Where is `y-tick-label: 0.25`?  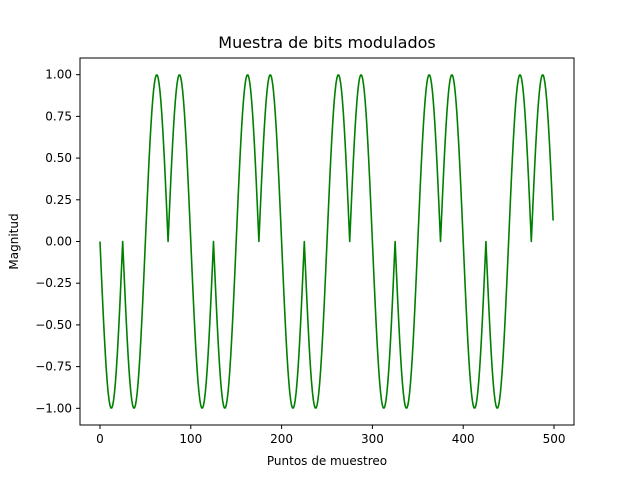
y-tick-label: 0.25 is located at coordinates (58, 200).